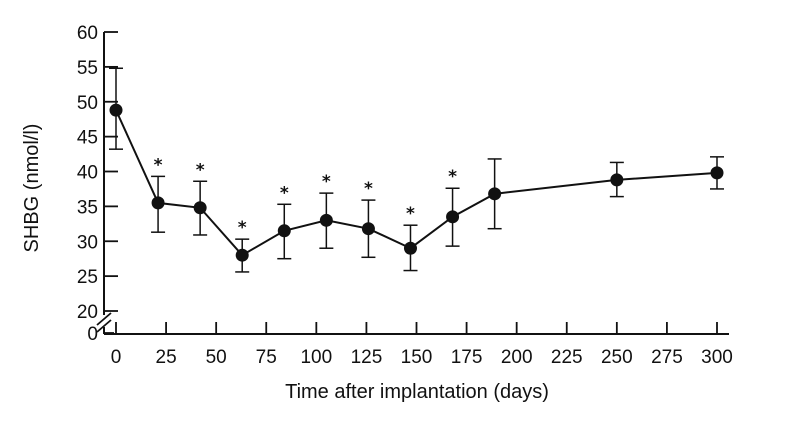 This screenshot has width=811, height=425. What do you see at coordinates (316, 357) in the screenshot?
I see `x-tick-label-100: 100` at bounding box center [316, 357].